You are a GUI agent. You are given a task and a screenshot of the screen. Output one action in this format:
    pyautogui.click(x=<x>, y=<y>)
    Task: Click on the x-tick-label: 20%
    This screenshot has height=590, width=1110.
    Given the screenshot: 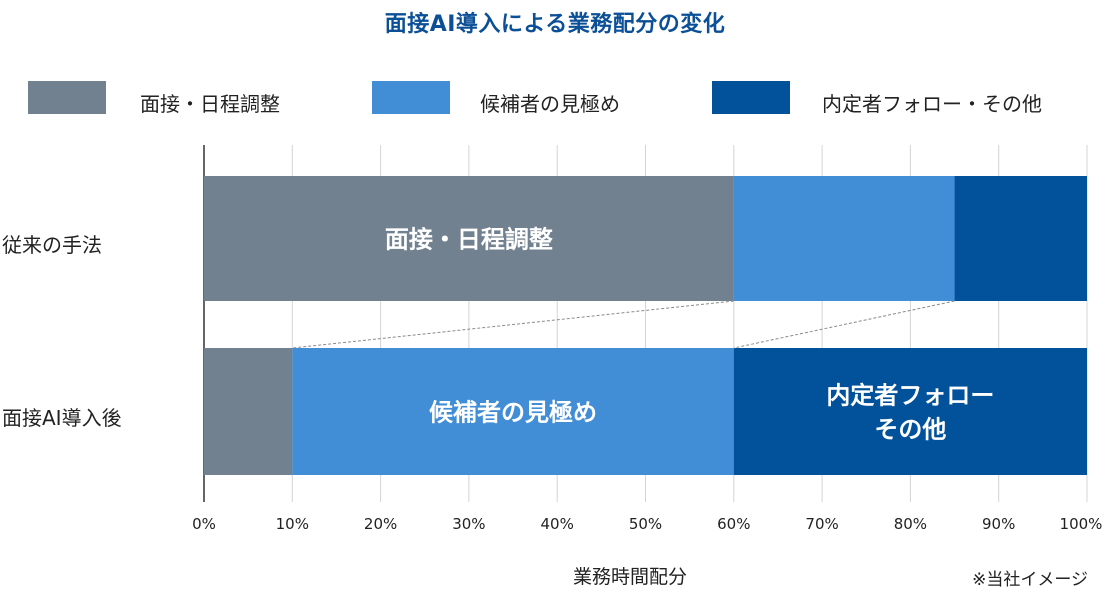 What is the action you would take?
    pyautogui.click(x=380, y=524)
    